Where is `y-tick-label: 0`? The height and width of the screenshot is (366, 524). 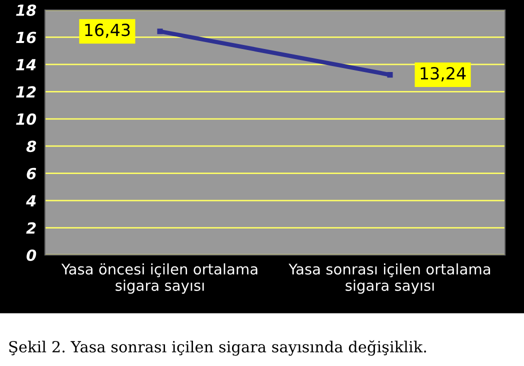 y-tick-label: 0 is located at coordinates (31, 255).